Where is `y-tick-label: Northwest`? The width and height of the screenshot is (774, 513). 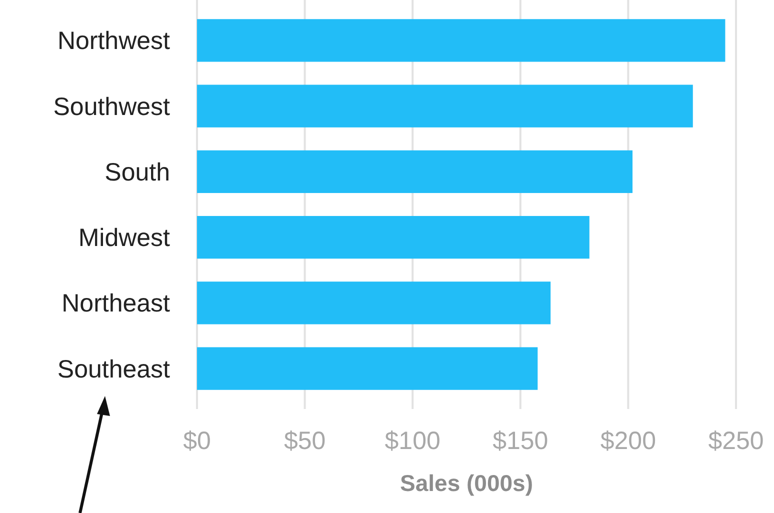
y-tick-label: Northwest is located at coordinates (113, 41).